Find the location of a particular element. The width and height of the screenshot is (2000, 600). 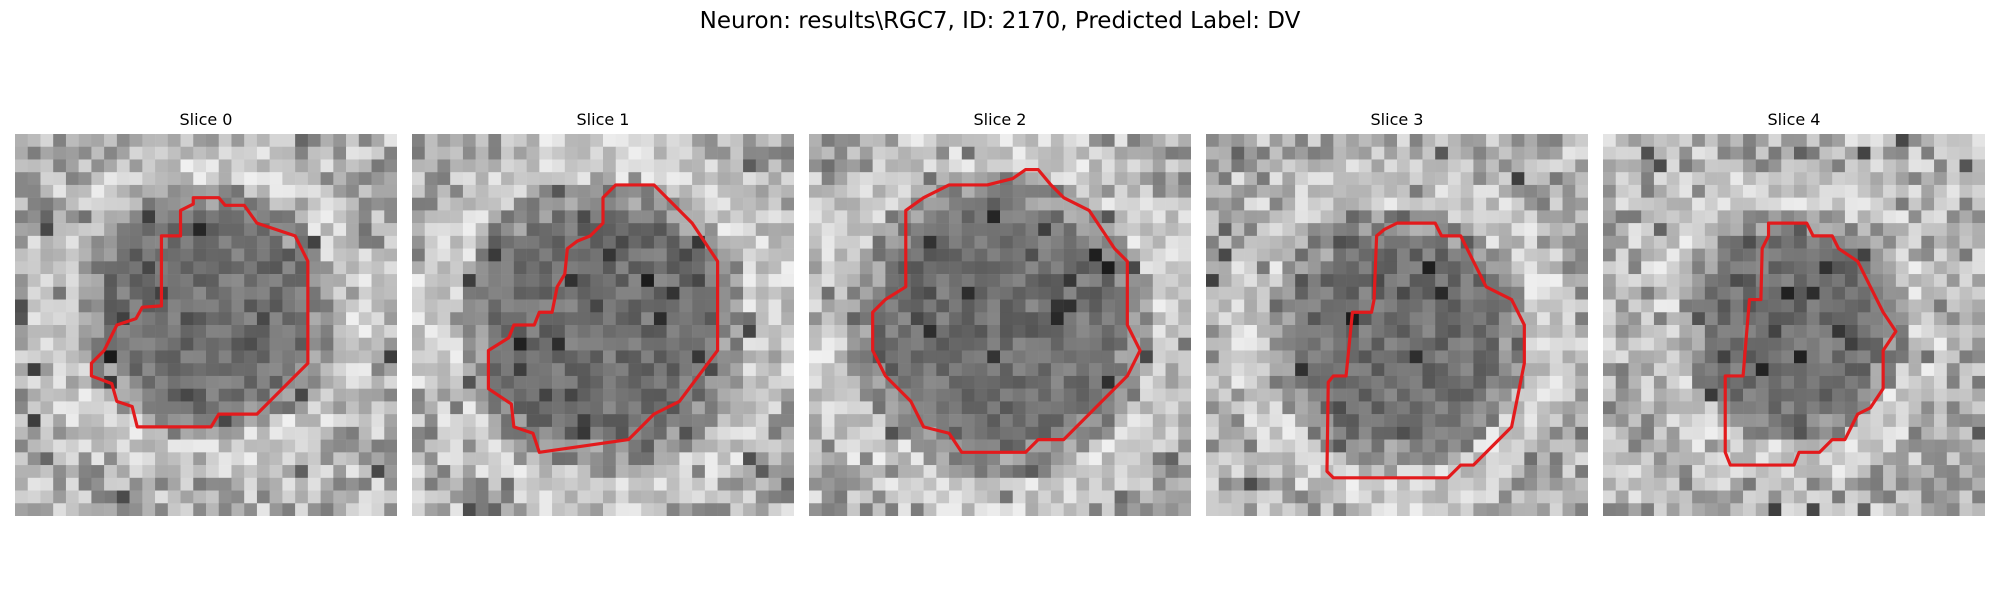

slice-panel-2: Slice 2 is located at coordinates (1000, 312).